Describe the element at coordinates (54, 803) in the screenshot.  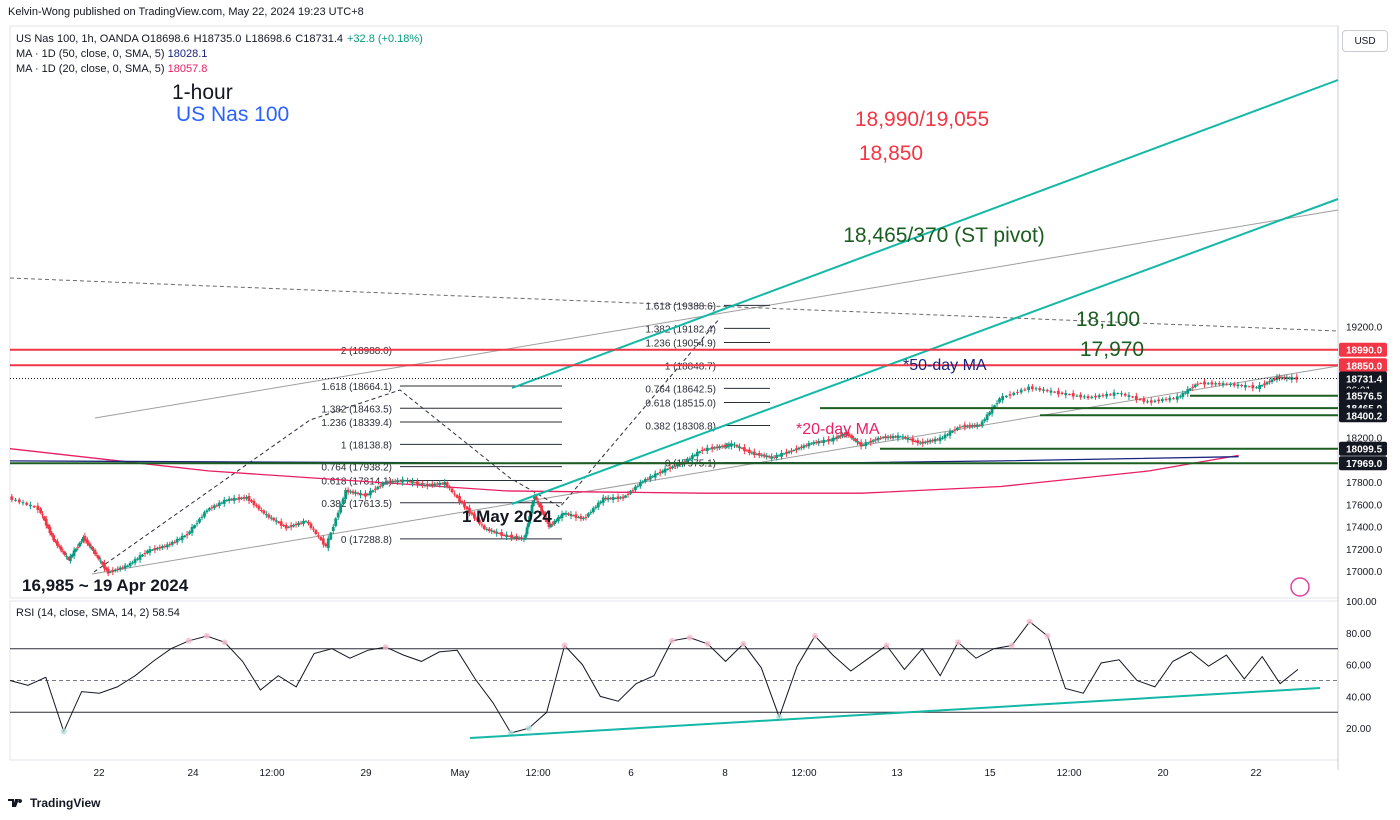
I see `tradingview-brand: TradingView` at that location.